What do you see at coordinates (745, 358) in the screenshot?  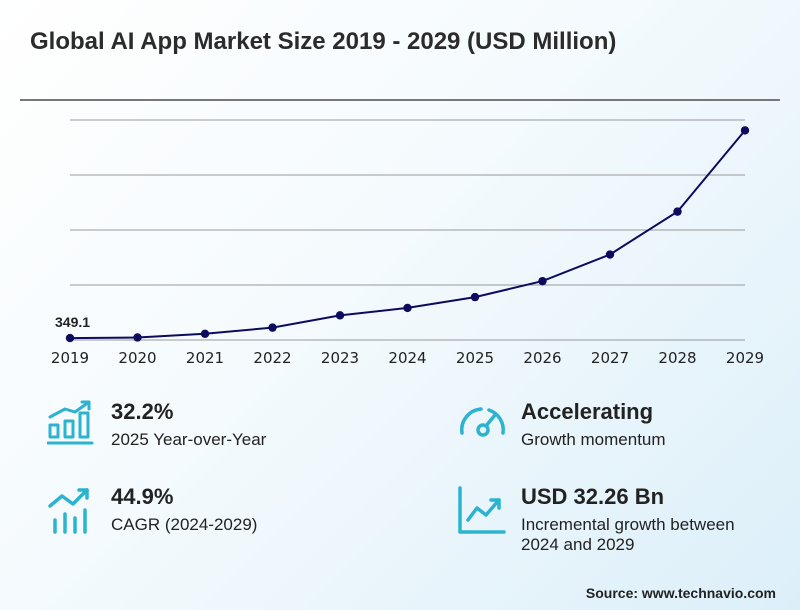 I see `x-tick-label: 2029` at bounding box center [745, 358].